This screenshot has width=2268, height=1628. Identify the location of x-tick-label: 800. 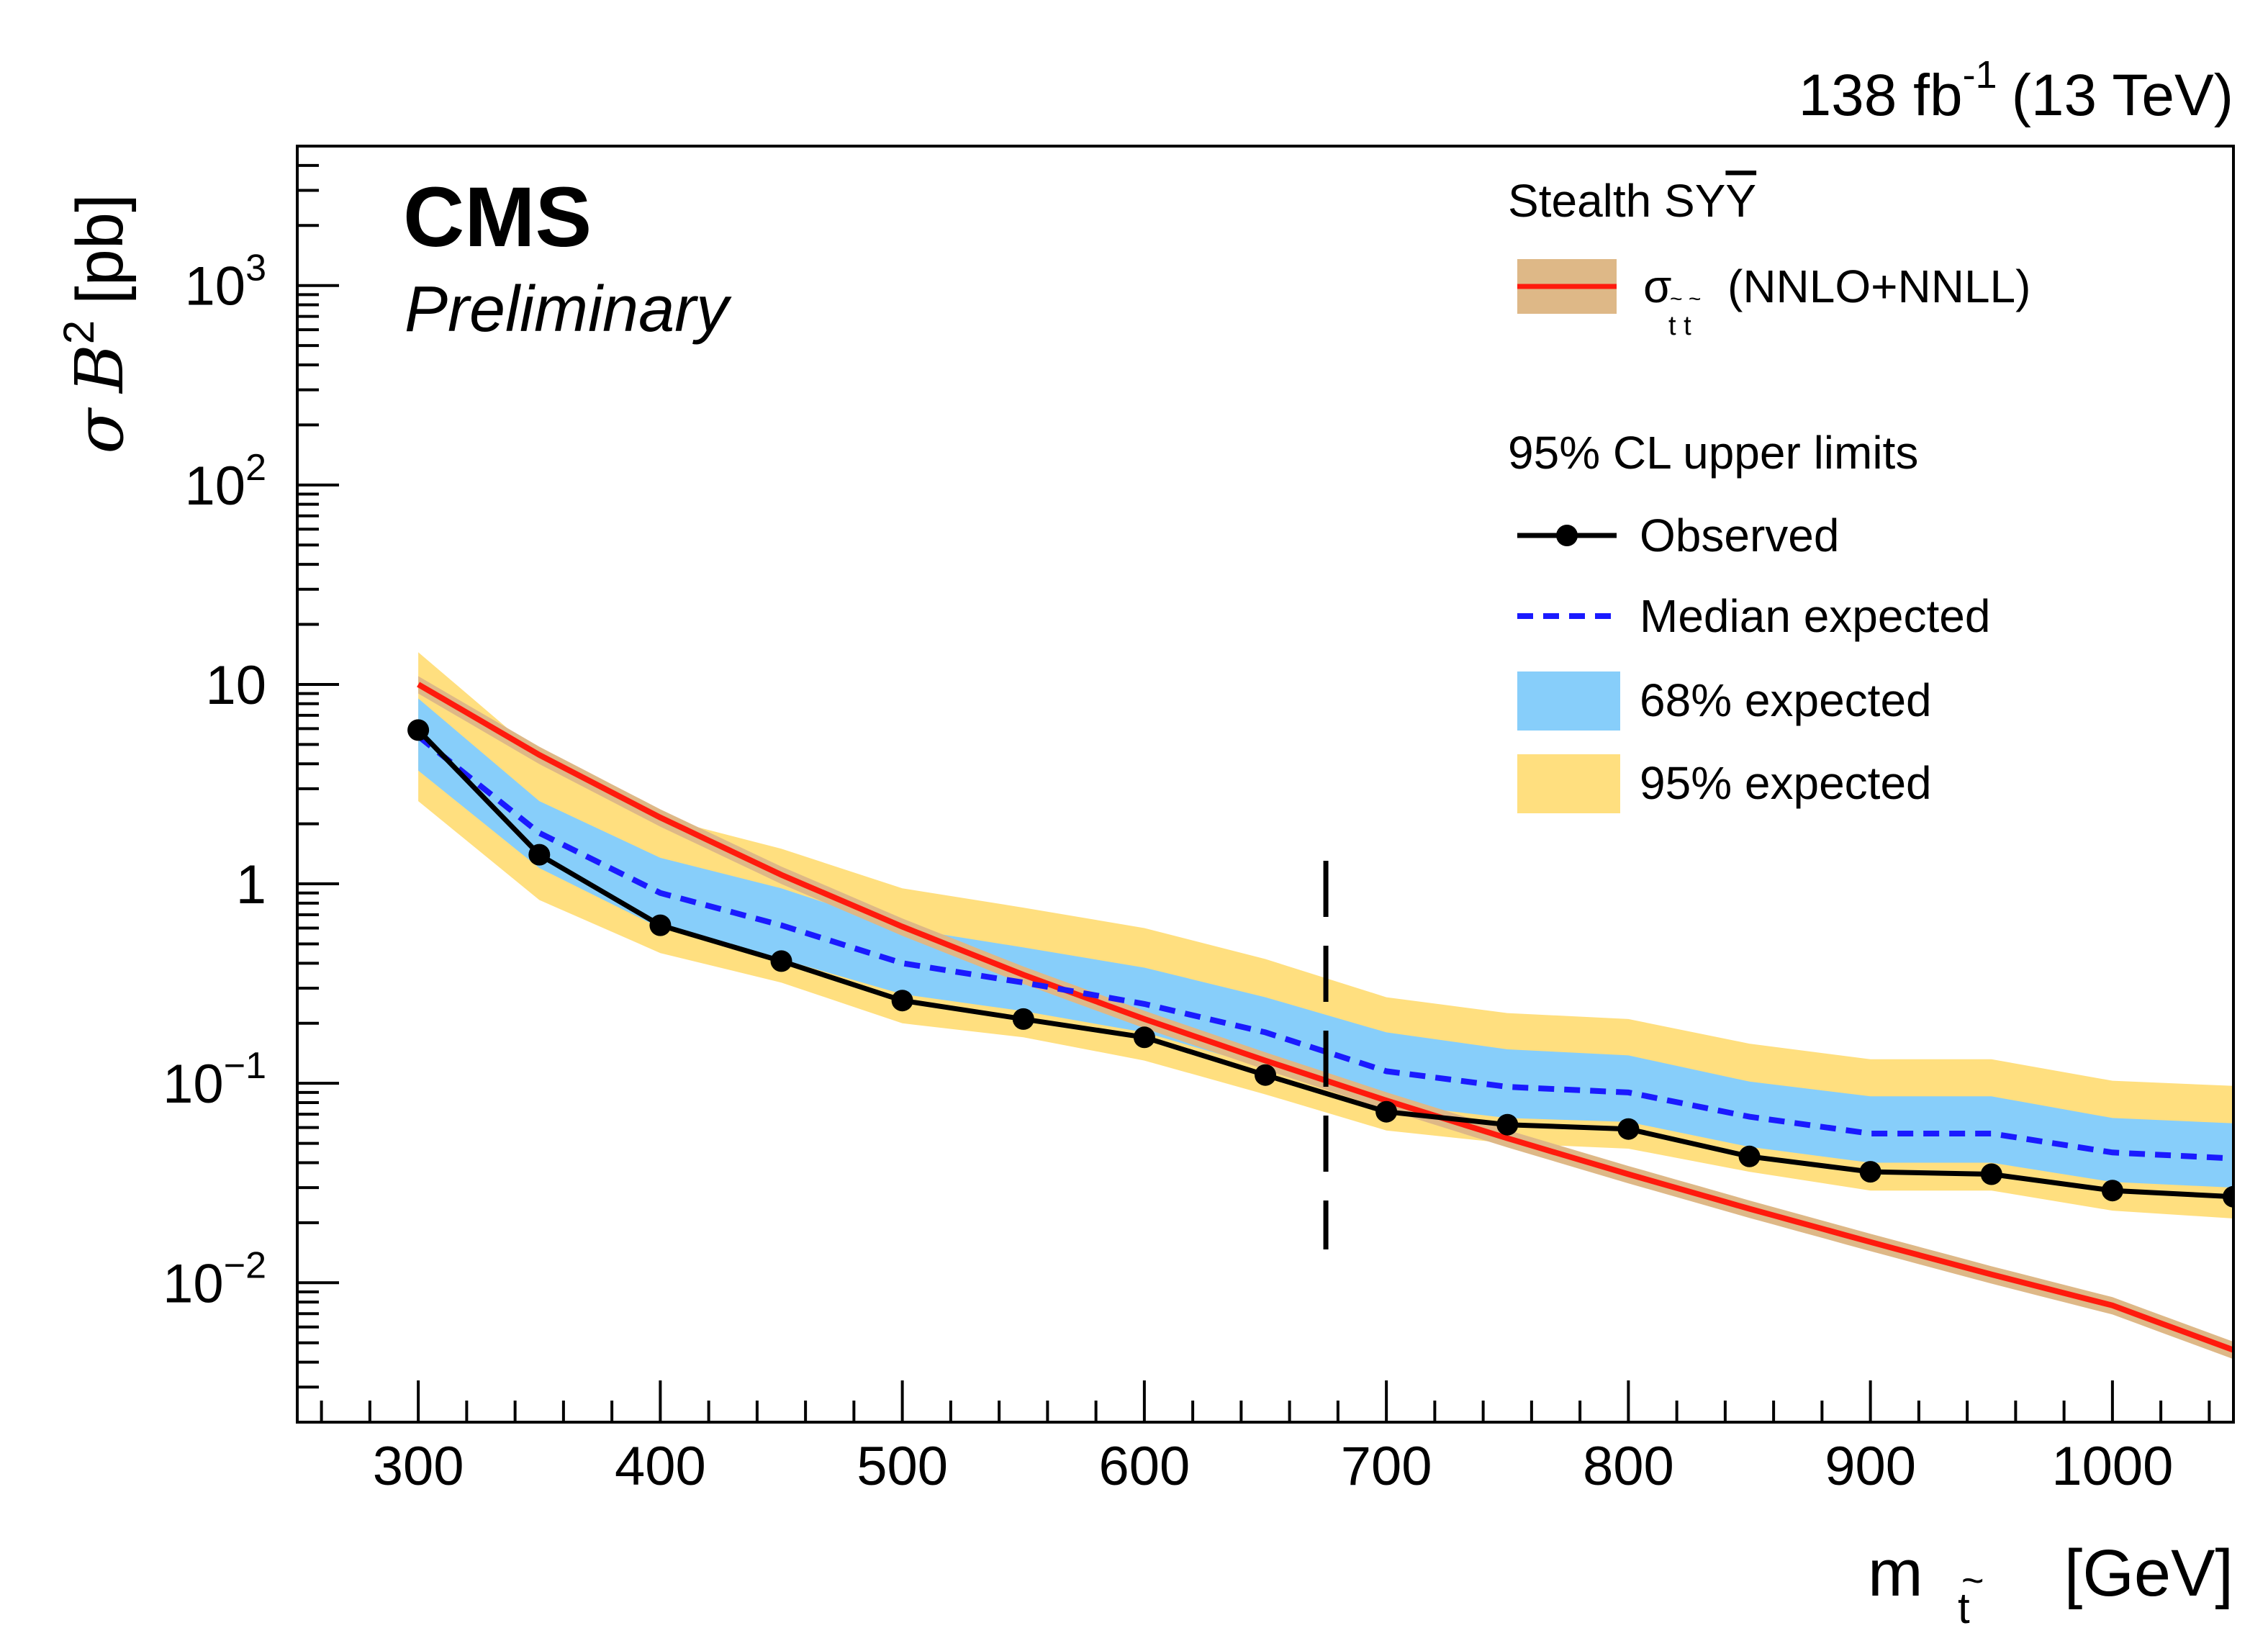
(1628, 1466).